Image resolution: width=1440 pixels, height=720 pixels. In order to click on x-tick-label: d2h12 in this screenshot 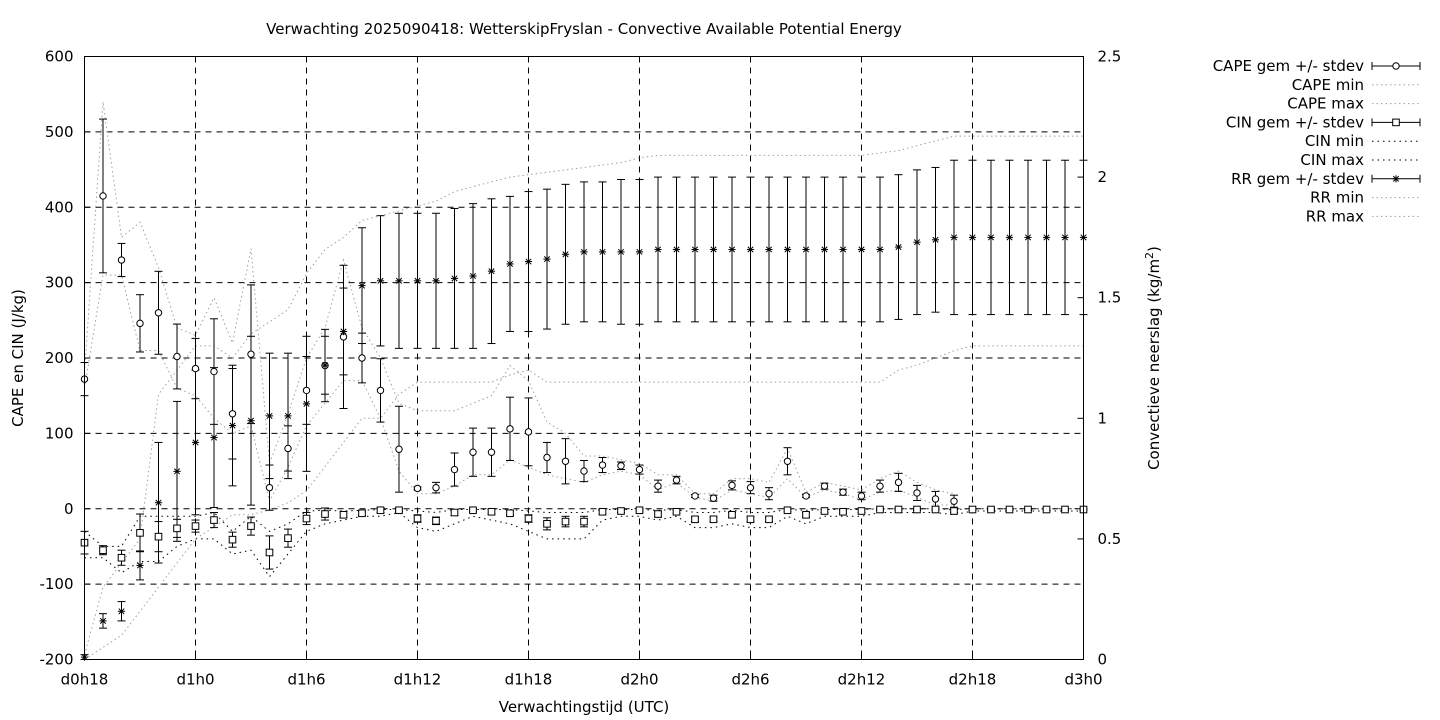, I will do `click(862, 680)`.